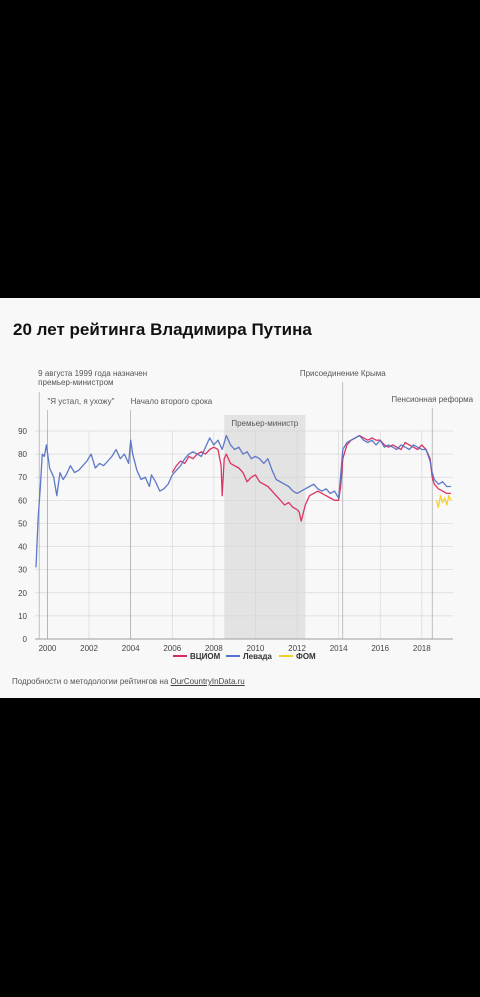 The height and width of the screenshot is (997, 480). I want to click on x-tick-label: 2002, so click(89, 648).